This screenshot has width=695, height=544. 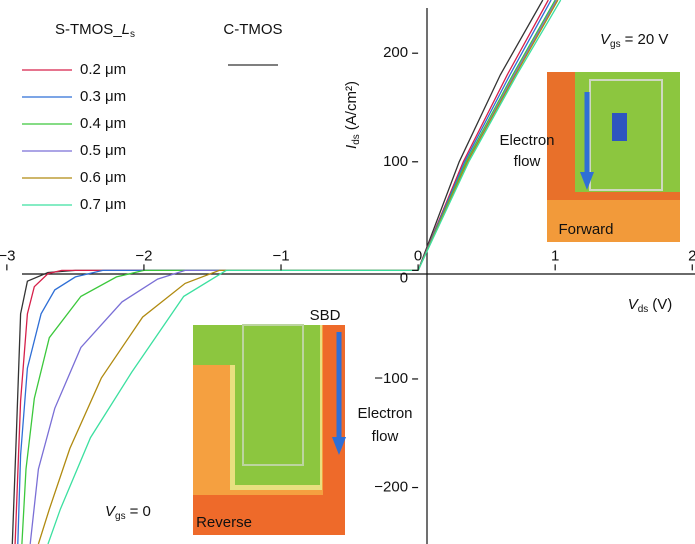 What do you see at coordinates (103, 177) in the screenshot?
I see `legend-label: 0.6 μm` at bounding box center [103, 177].